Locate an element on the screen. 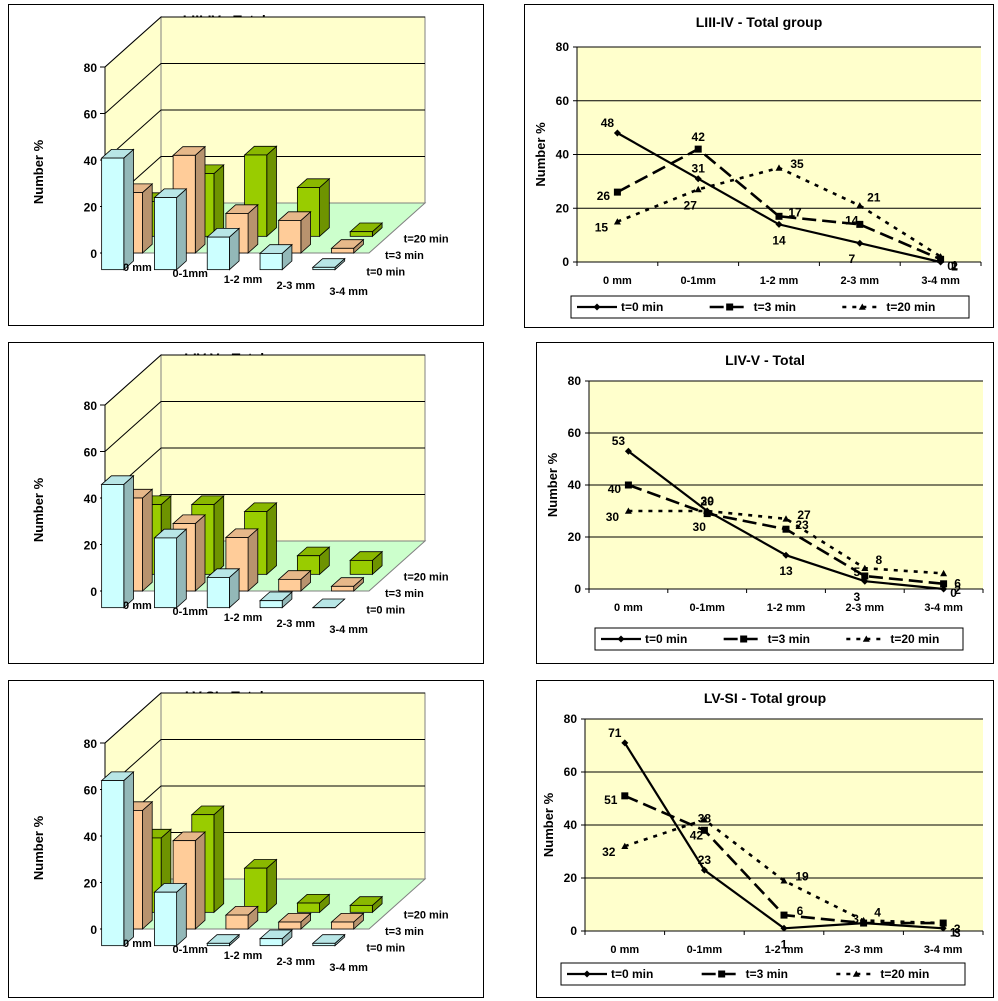  data-label: 17 is located at coordinates (795, 212).